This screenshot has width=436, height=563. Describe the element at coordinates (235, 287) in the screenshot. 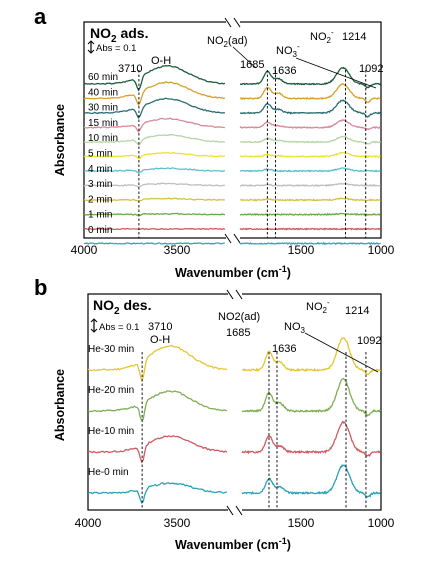

I see `panel-b-break-top-mask` at that location.